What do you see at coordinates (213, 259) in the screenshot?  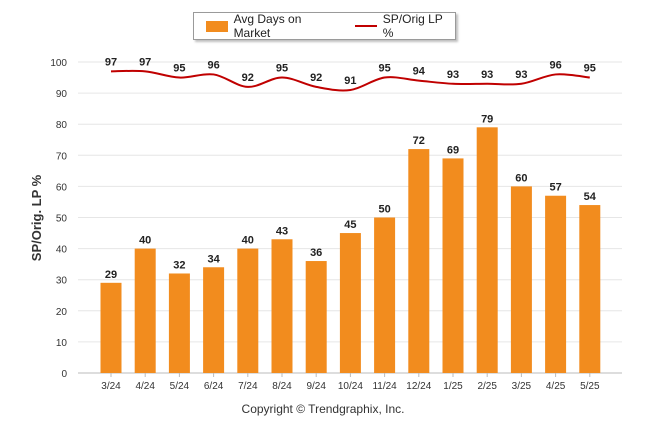 I see `bar-value-label: 34` at bounding box center [213, 259].